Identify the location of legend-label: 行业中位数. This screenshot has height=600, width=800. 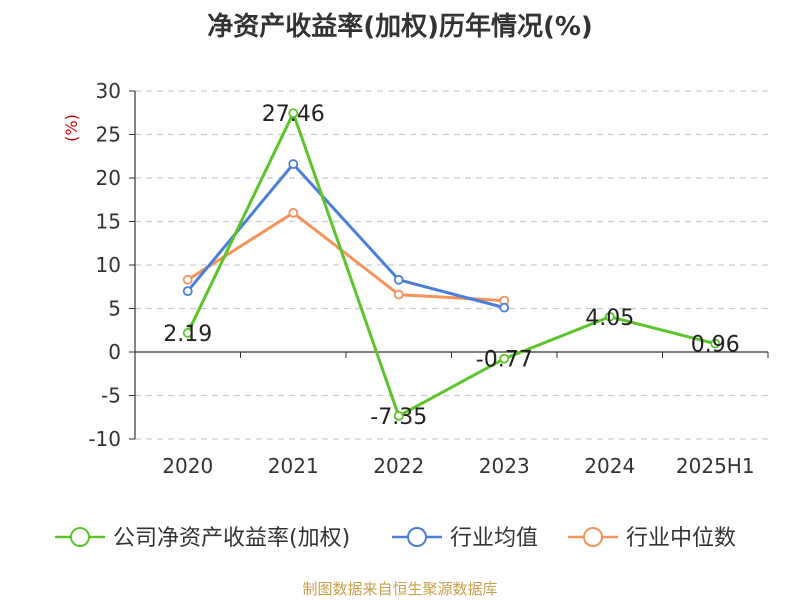
(681, 538).